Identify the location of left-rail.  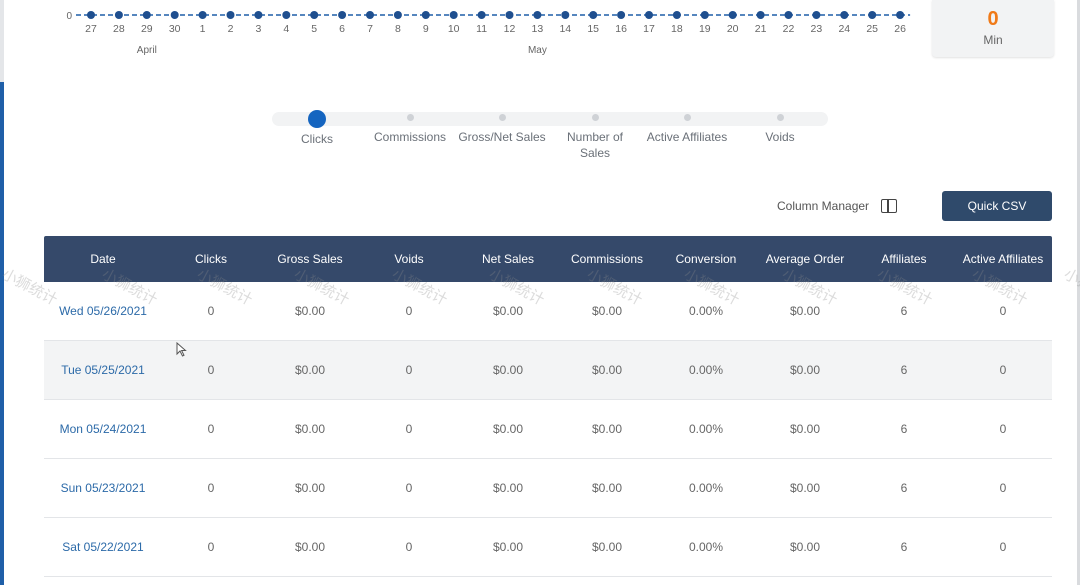
(2, 292).